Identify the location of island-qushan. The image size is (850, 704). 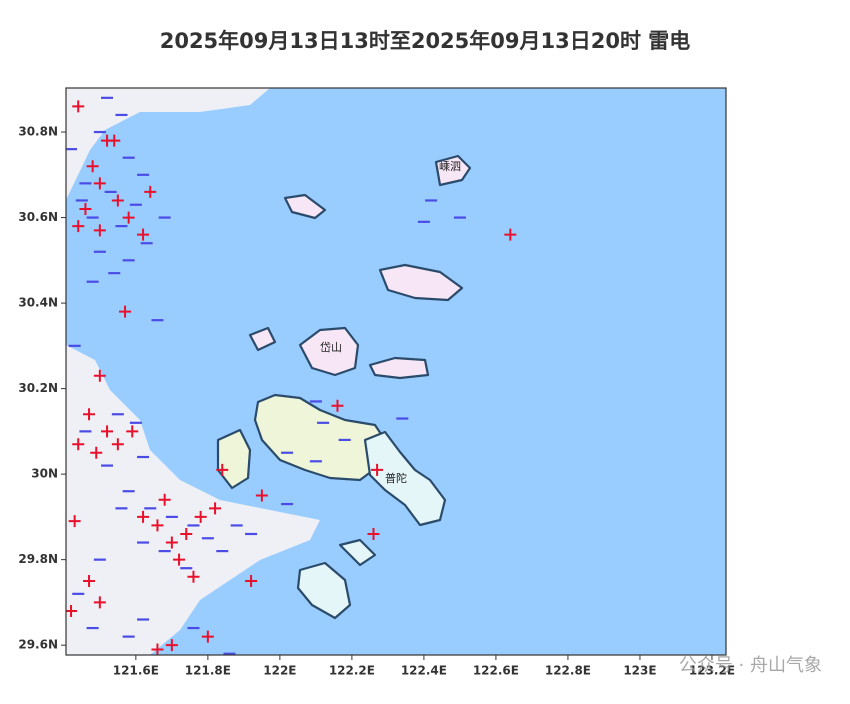
(421, 282).